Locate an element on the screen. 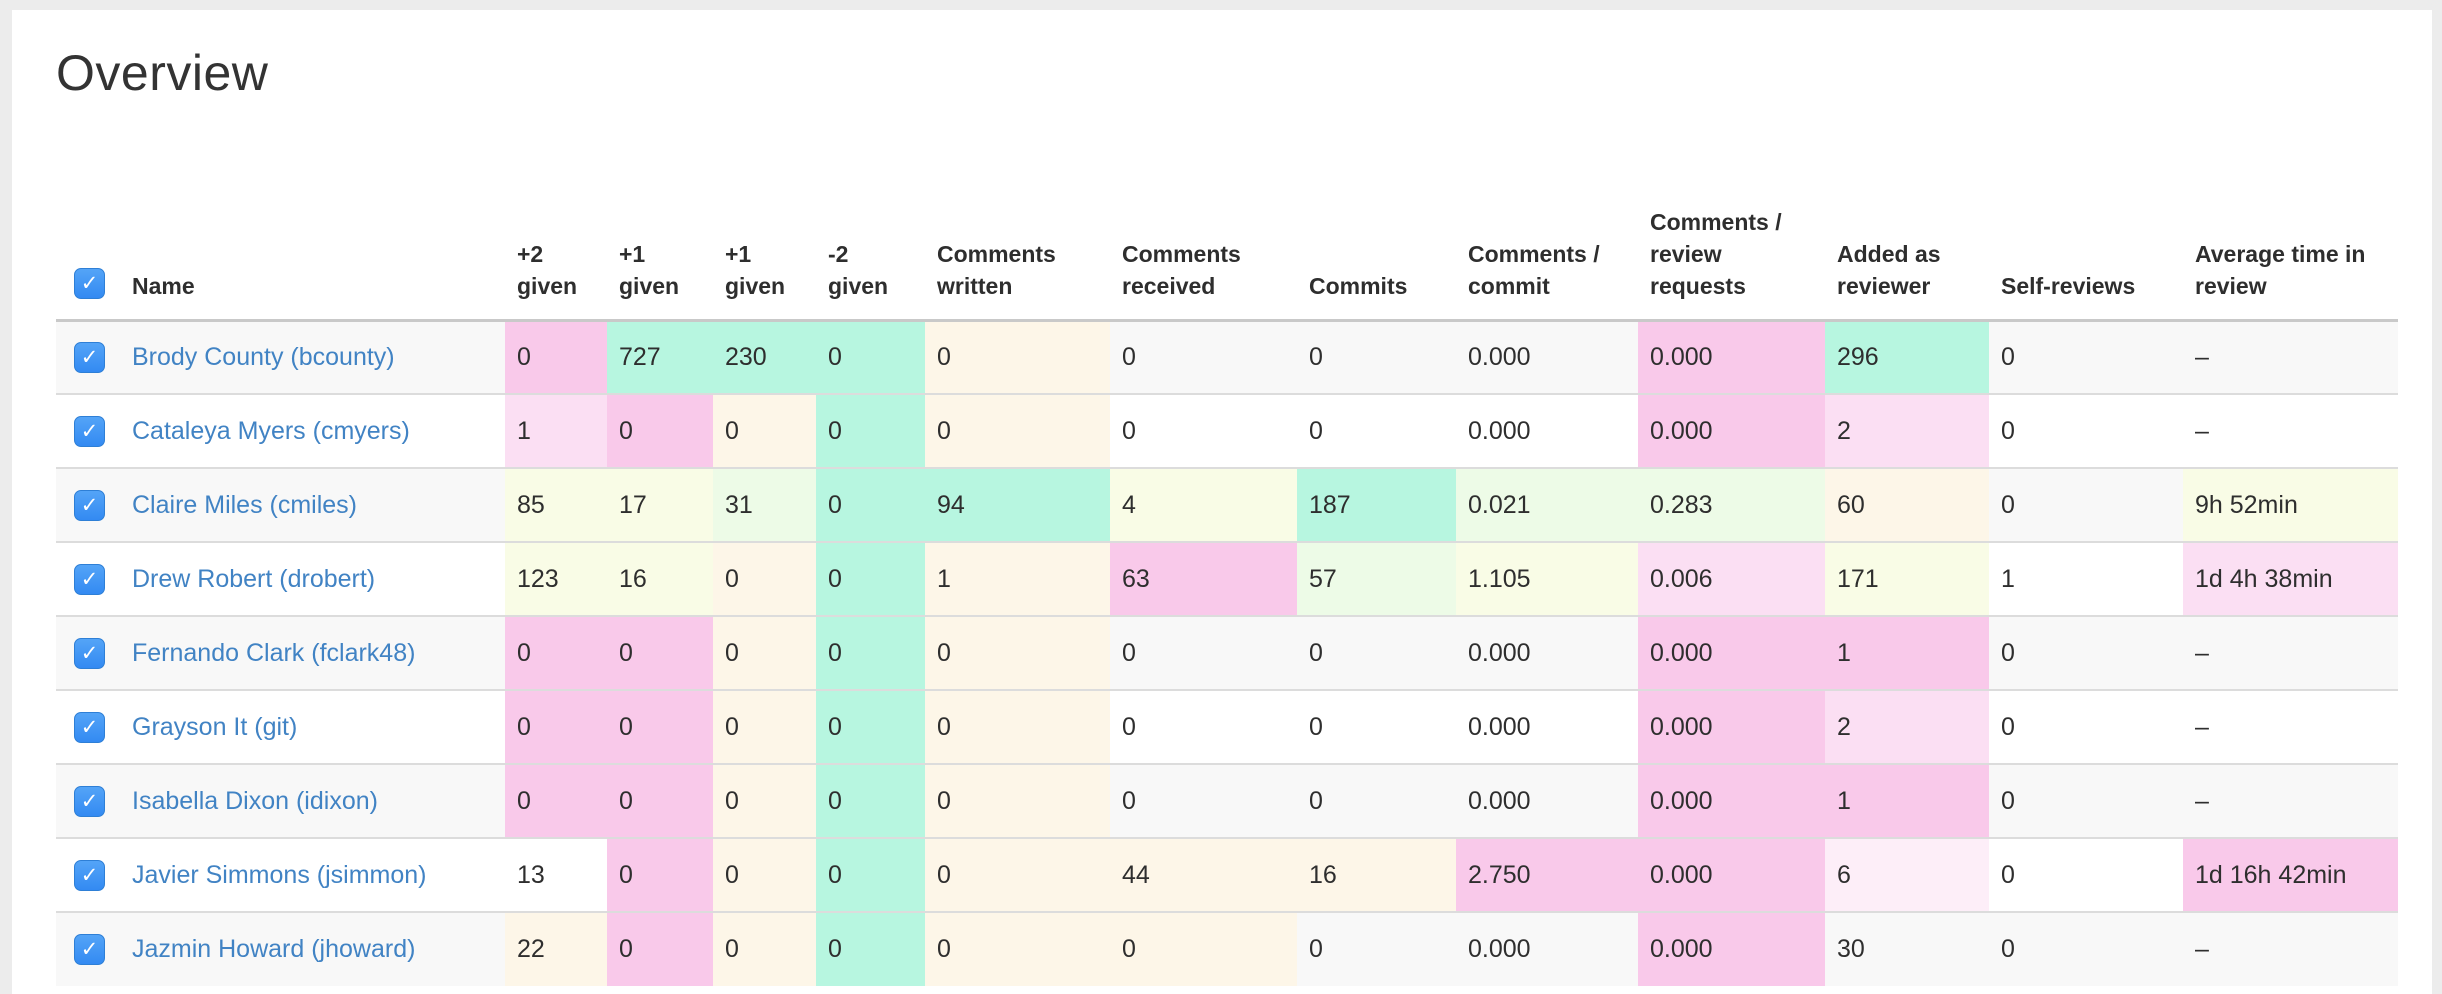 The height and width of the screenshot is (994, 2442). stat-cell: 57 is located at coordinates (1376, 579).